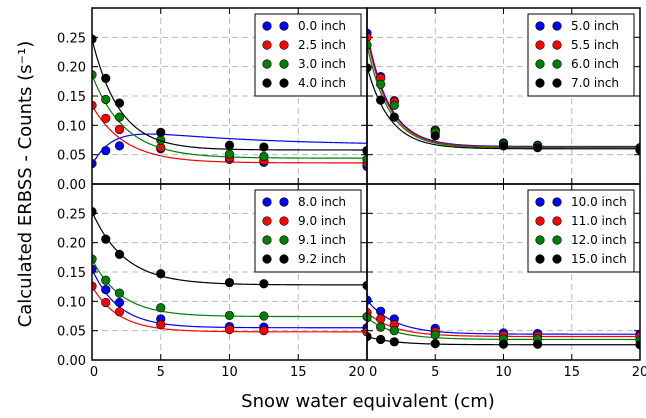 The width and height of the screenshot is (646, 418). I want to click on legend-label: 5.0 inch, so click(595, 26).